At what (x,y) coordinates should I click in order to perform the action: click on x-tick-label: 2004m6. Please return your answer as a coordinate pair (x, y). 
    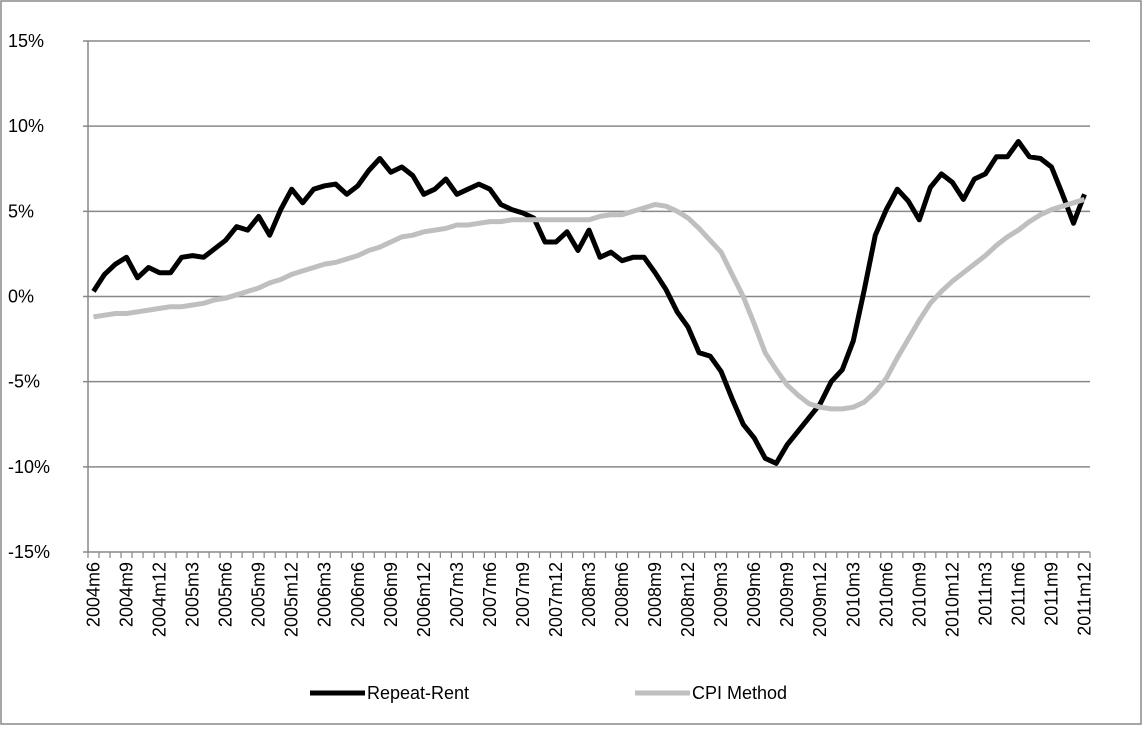
    Looking at the image, I should click on (94, 594).